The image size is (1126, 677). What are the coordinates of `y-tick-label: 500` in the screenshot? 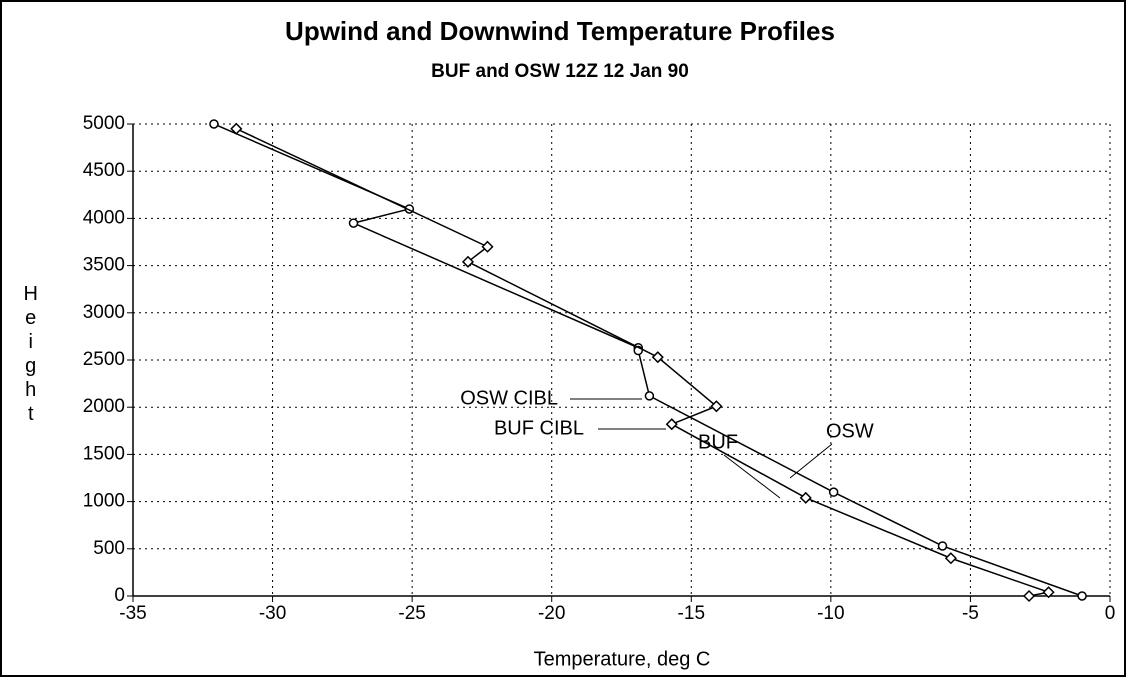 It's located at (109, 548).